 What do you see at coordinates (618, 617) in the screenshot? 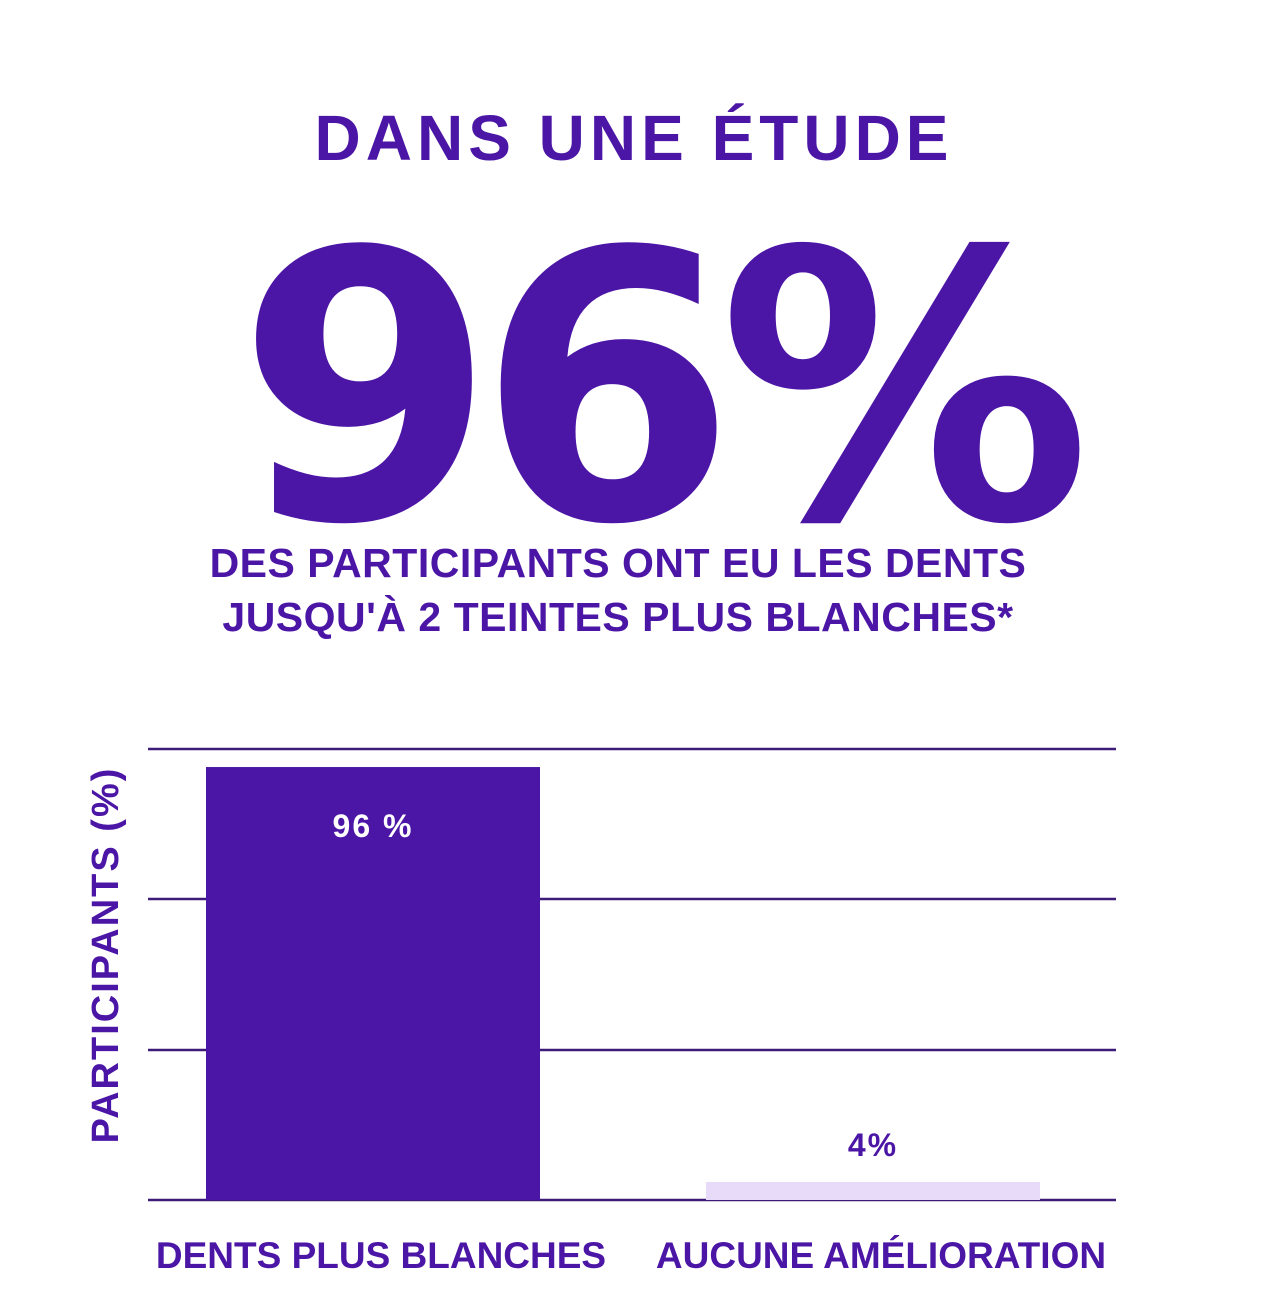
I see `subheadline-line-2: JUSQU'À 2 TEINTES PLUS BLANCHES*` at bounding box center [618, 617].